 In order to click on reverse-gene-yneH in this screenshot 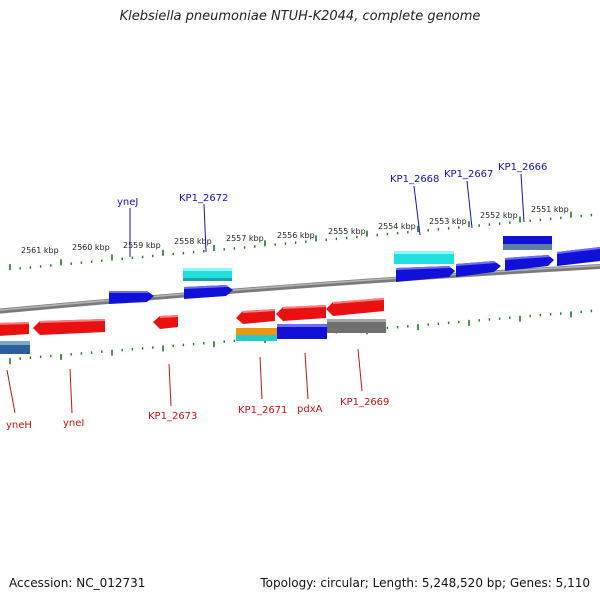, I will do `click(14, 329)`.